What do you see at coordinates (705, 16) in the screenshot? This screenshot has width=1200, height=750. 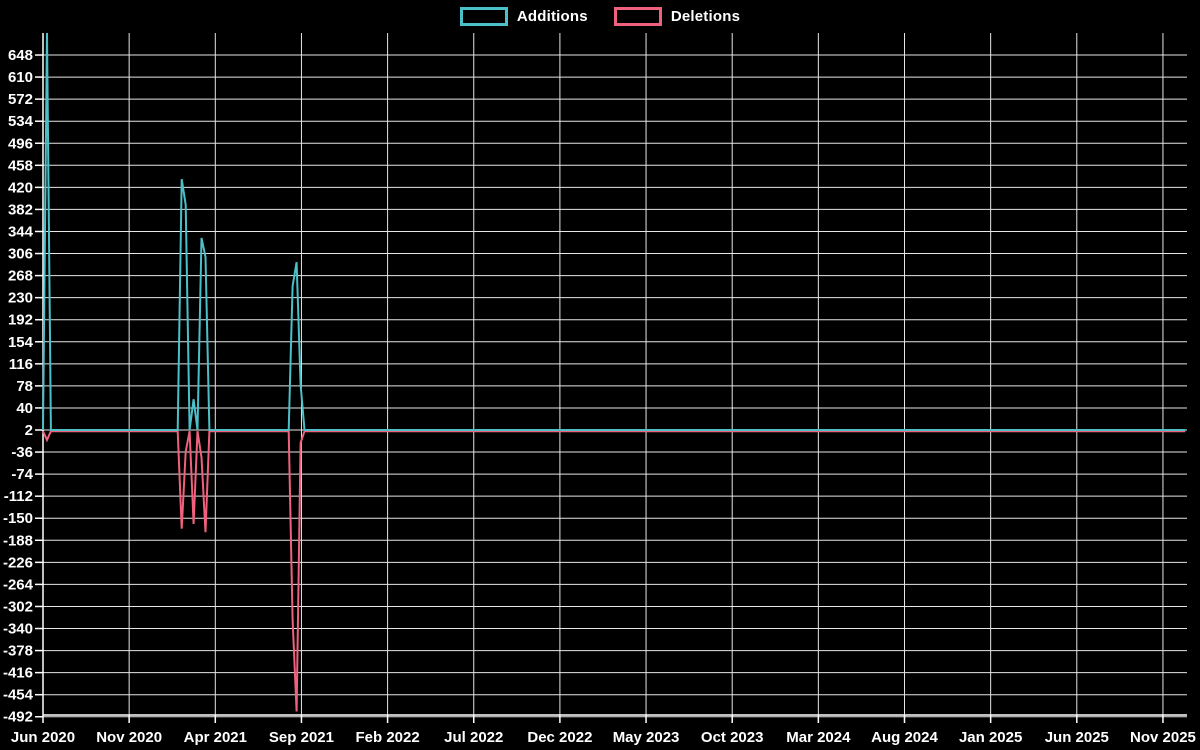 I see `legend-label-deletions: Deletions` at bounding box center [705, 16].